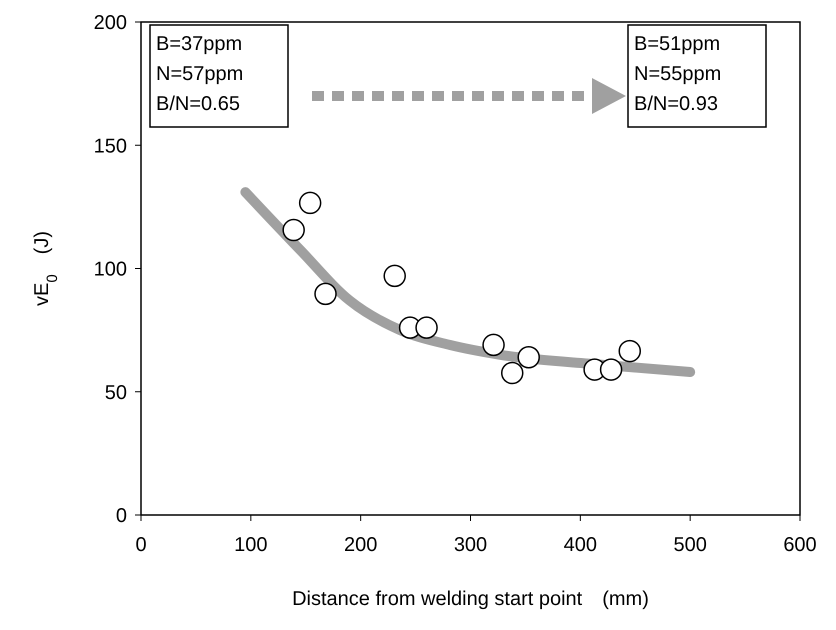  What do you see at coordinates (471, 545) in the screenshot?
I see `x-tick-label: 300` at bounding box center [471, 545].